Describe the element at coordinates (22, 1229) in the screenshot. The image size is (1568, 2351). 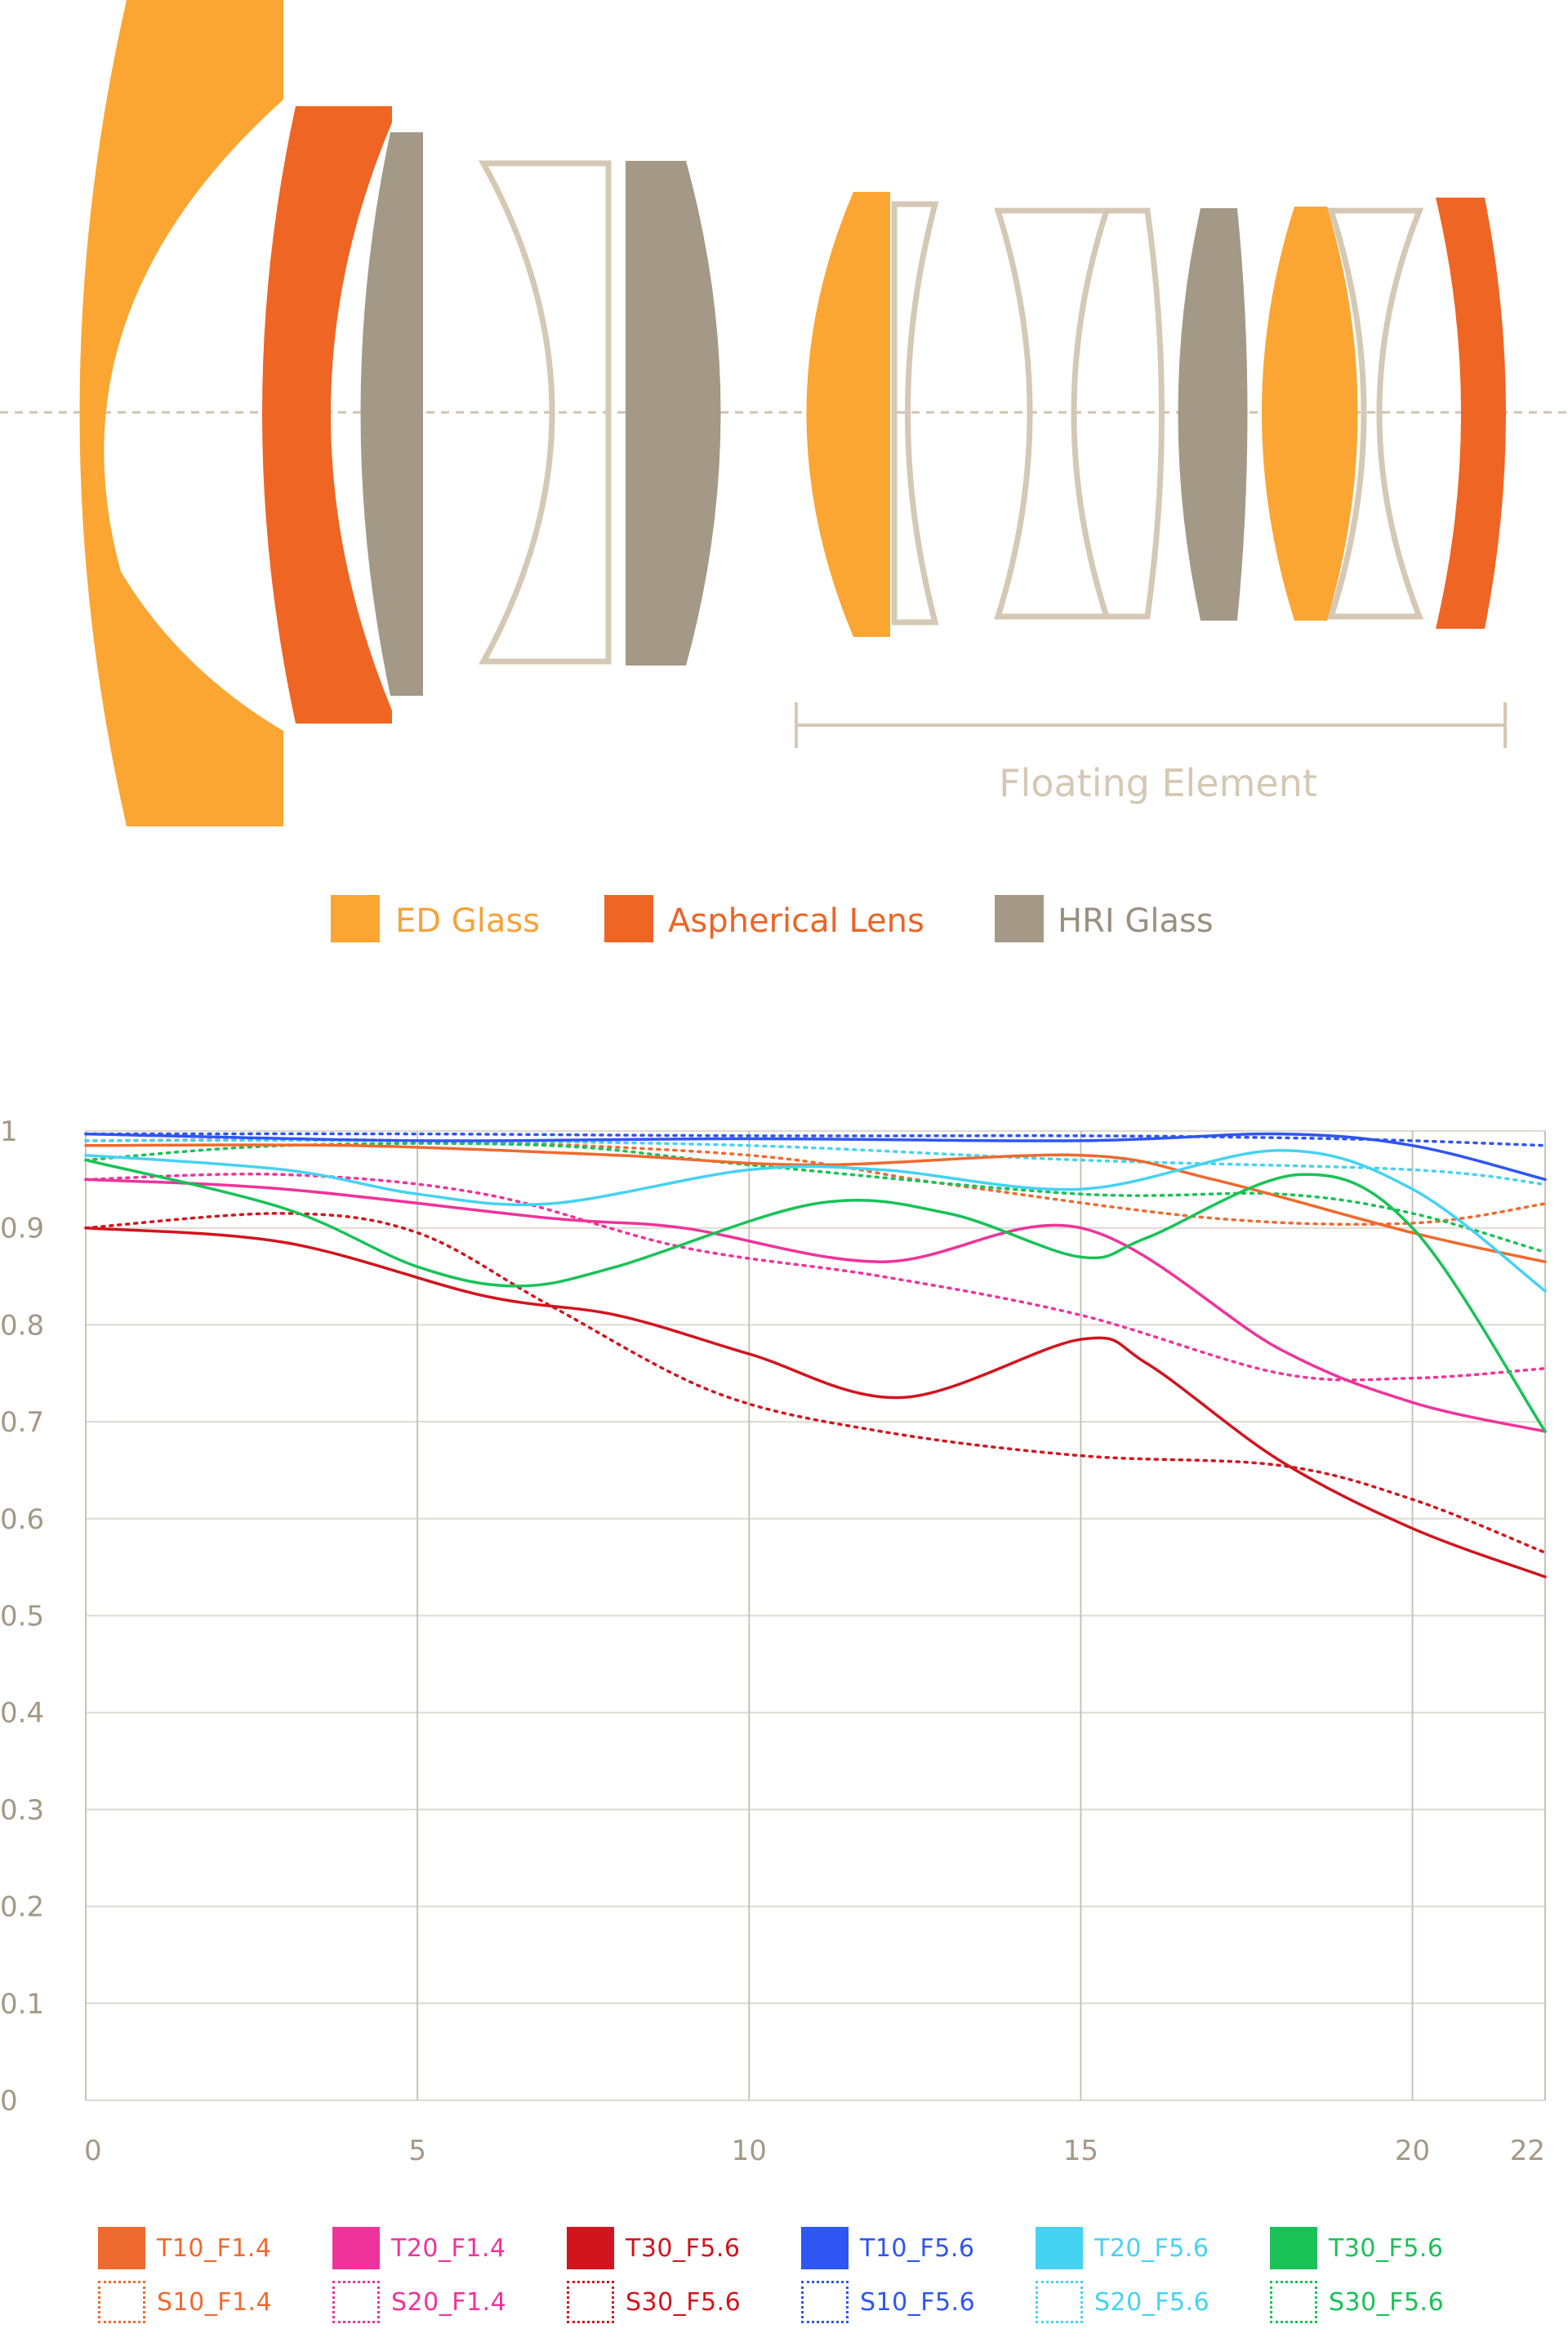
I see `y-tick-label: 0.9` at that location.